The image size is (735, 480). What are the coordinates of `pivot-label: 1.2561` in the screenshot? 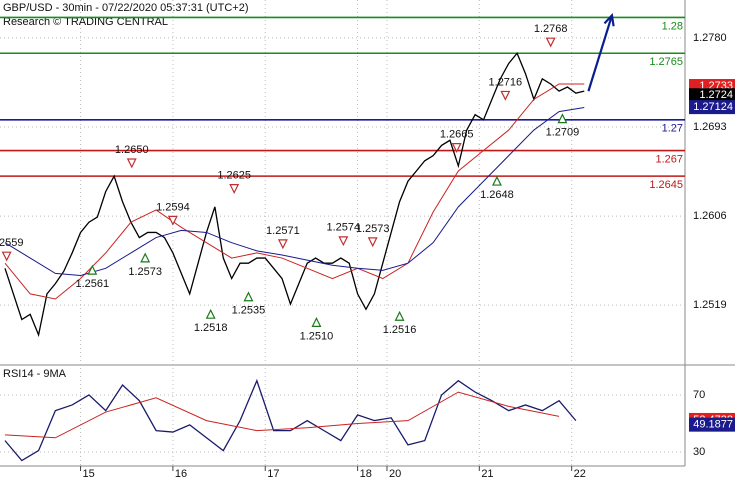 It's located at (92, 284).